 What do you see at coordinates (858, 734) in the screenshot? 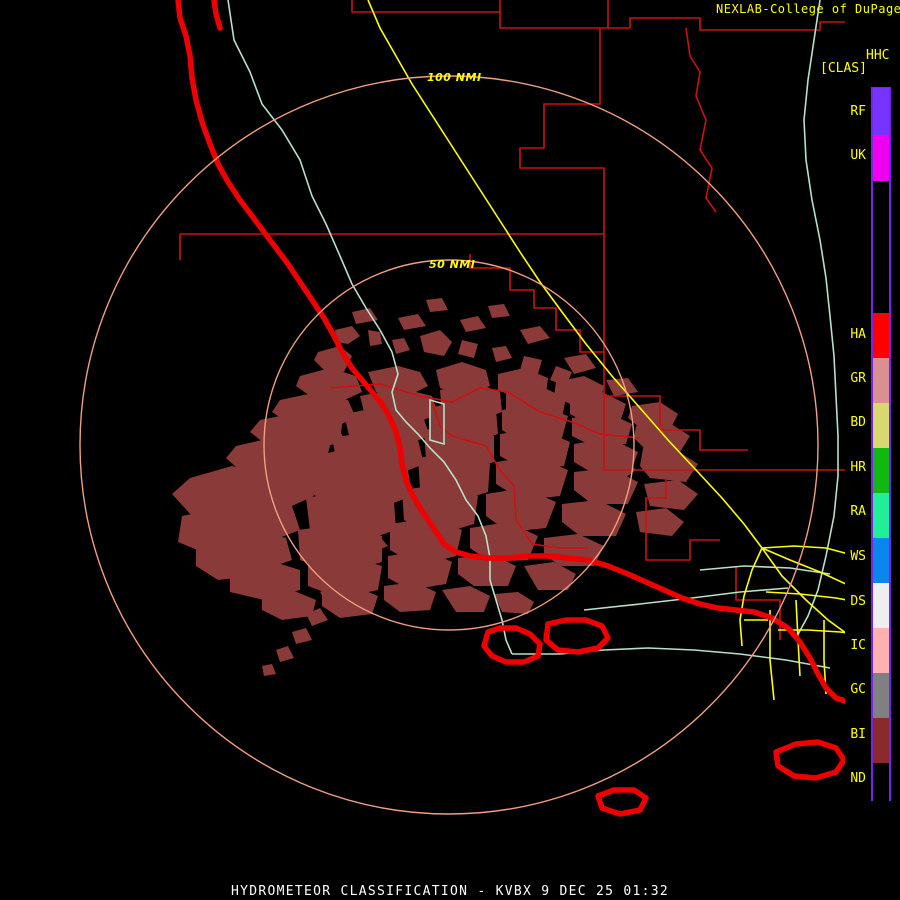
I see `legend-label-bi: BI` at bounding box center [858, 734].